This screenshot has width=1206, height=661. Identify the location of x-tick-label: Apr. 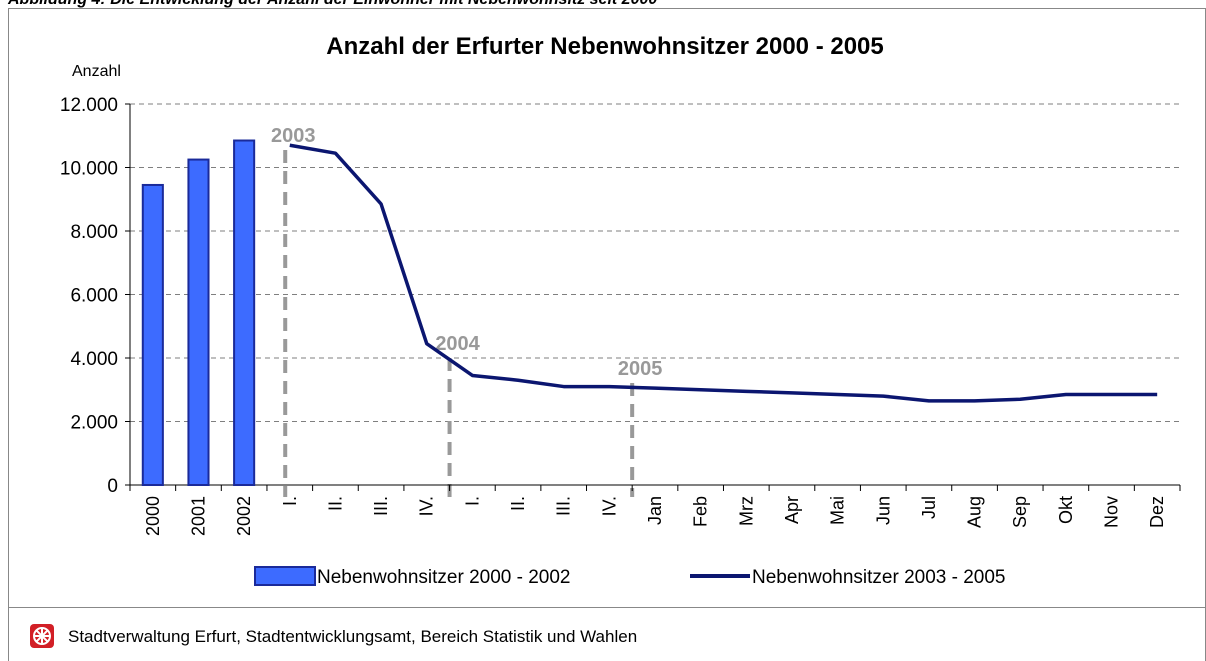
(792, 510).